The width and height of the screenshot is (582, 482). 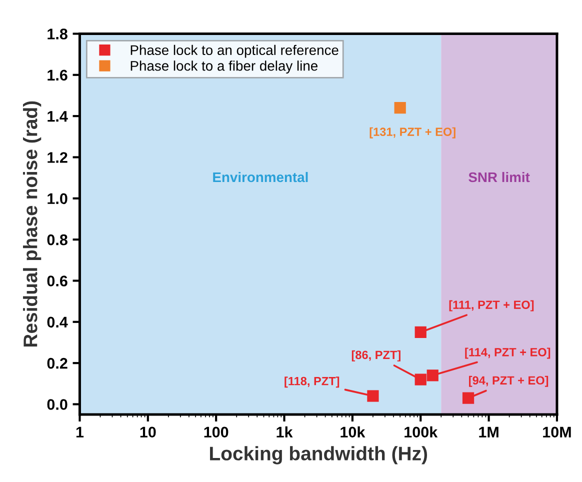 What do you see at coordinates (148, 432) in the screenshot?
I see `x-tick-label: 10` at bounding box center [148, 432].